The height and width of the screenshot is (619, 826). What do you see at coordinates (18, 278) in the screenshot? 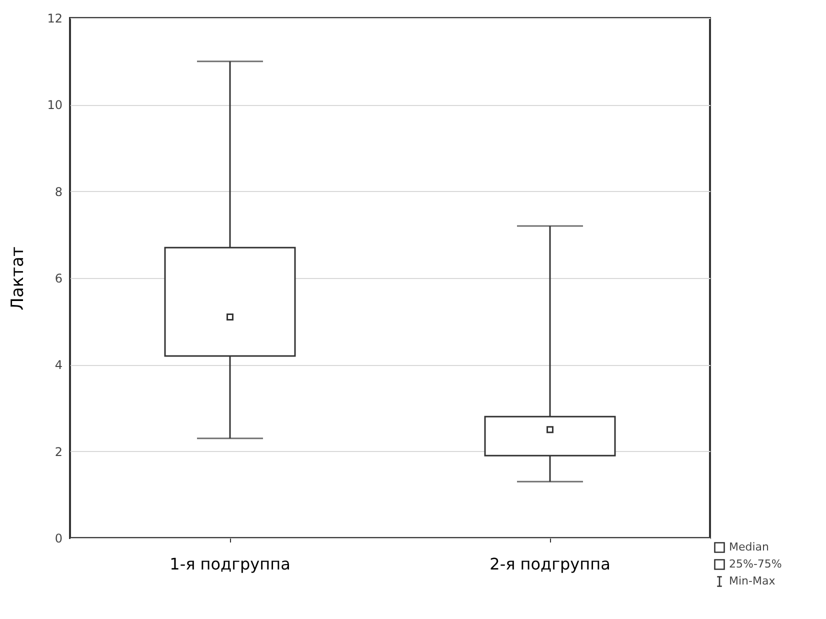
I see `y-axis-title: Лактат` at bounding box center [18, 278].